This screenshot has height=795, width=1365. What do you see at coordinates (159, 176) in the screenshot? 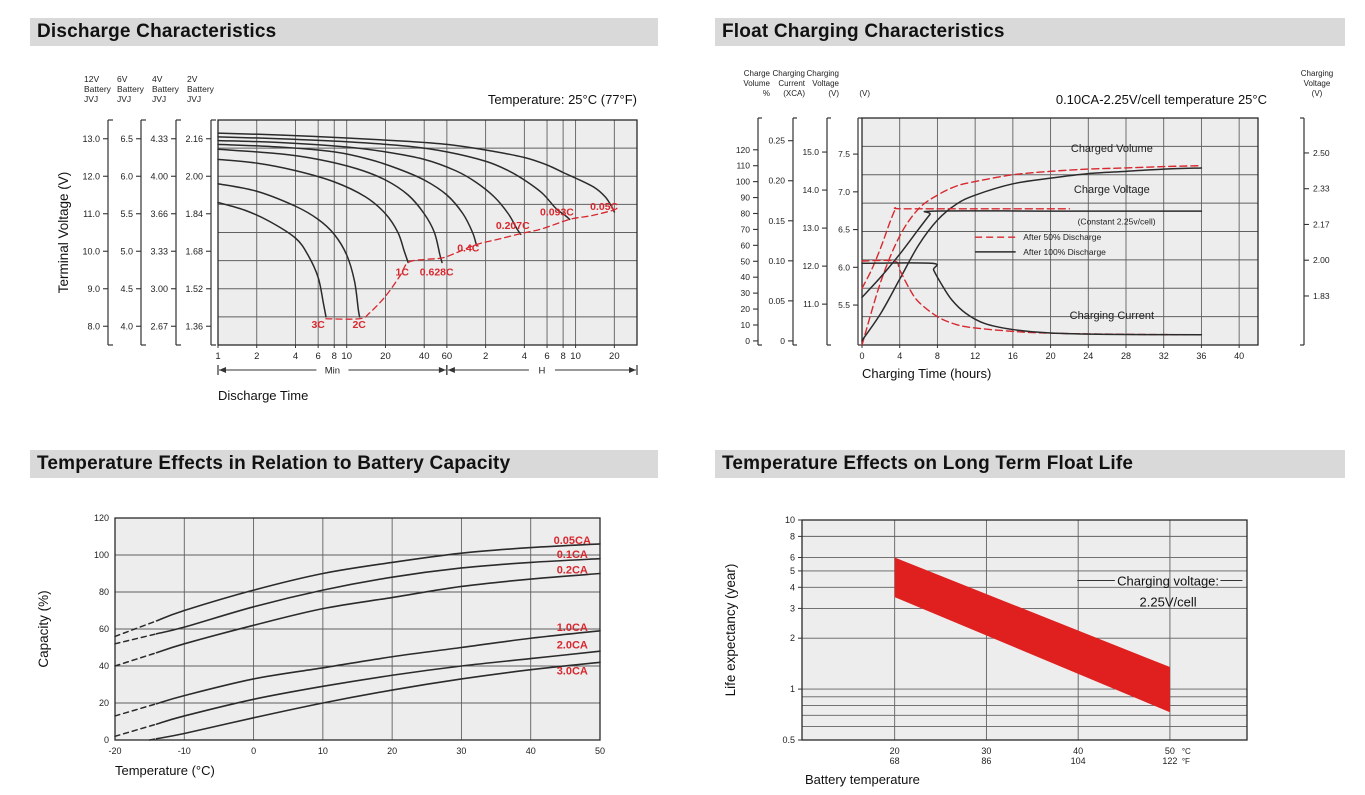
I see `svg-text: 4.00` at bounding box center [159, 176].